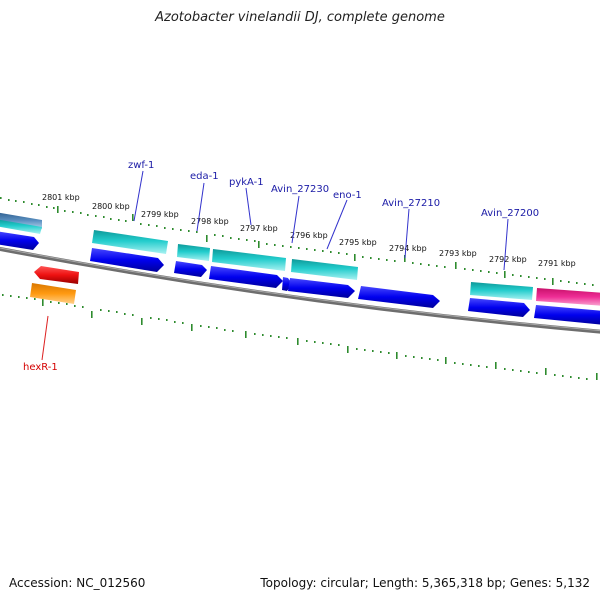  Describe the element at coordinates (61, 197) in the screenshot. I see `scale-label-2801: 2801 kbp` at that location.